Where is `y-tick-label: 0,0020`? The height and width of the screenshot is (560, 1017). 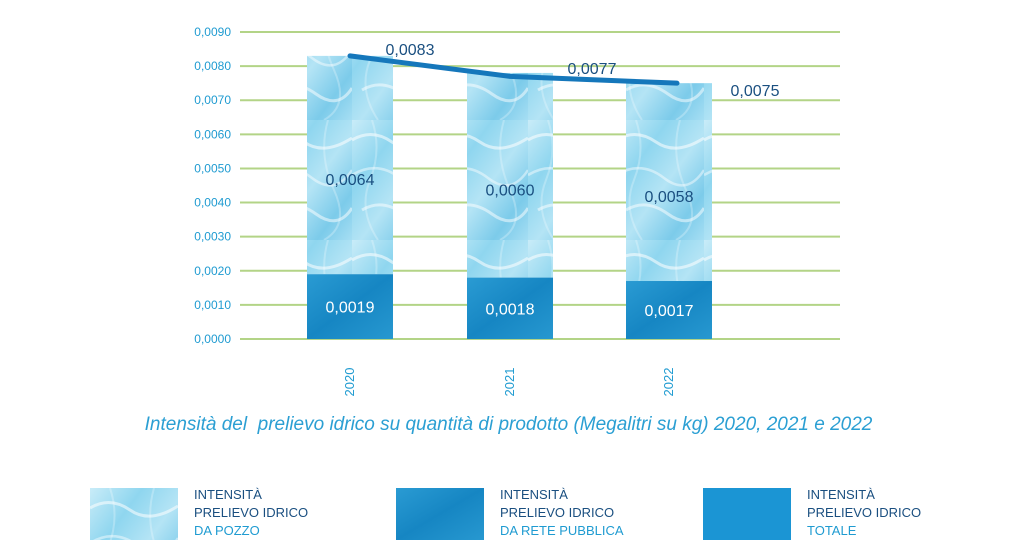 y-tick-label: 0,0020 is located at coordinates (212, 271).